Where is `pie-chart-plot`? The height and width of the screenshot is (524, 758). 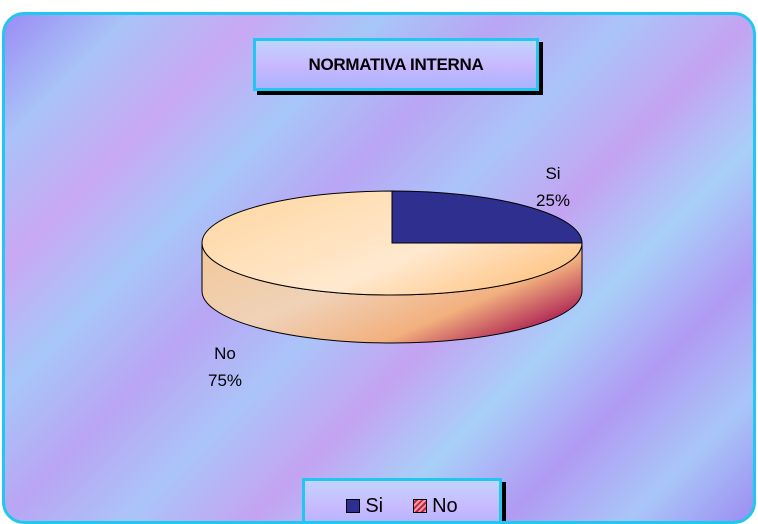 pie-chart-plot is located at coordinates (392, 267).